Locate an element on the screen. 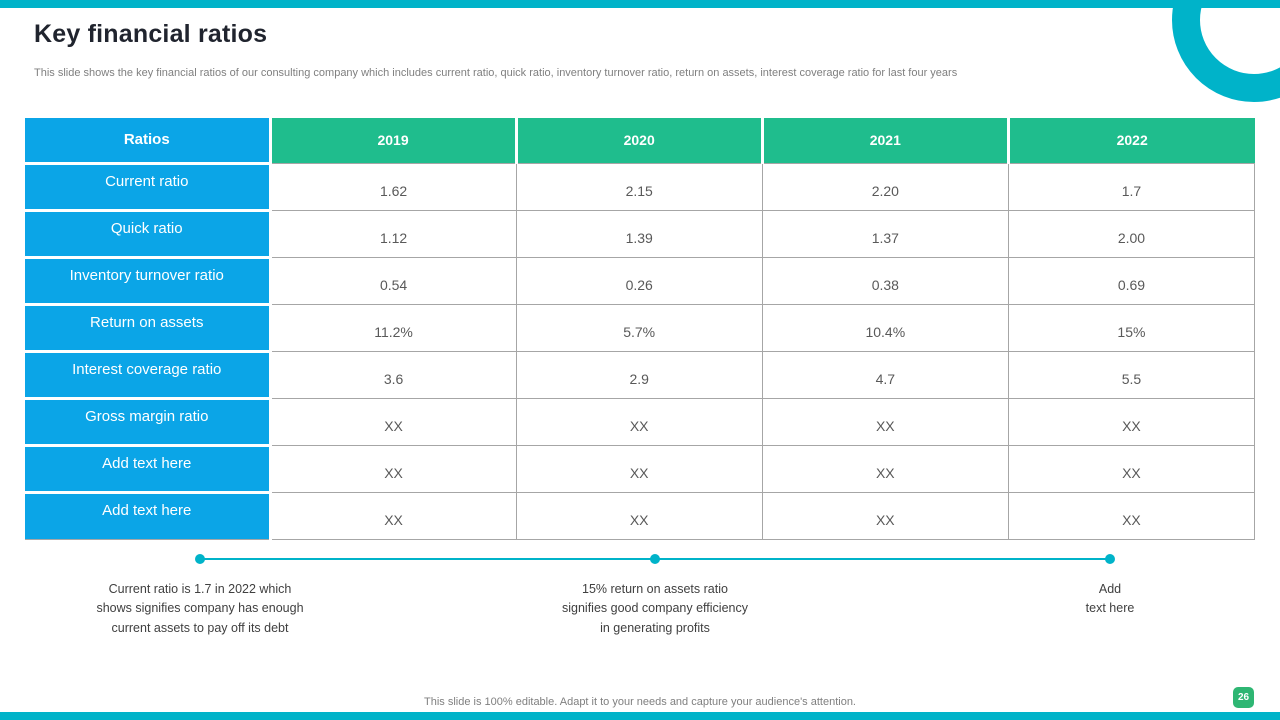 The height and width of the screenshot is (720, 1280). table-header-row: Ratios 2019 2020 2021 2022 is located at coordinates (640, 141).